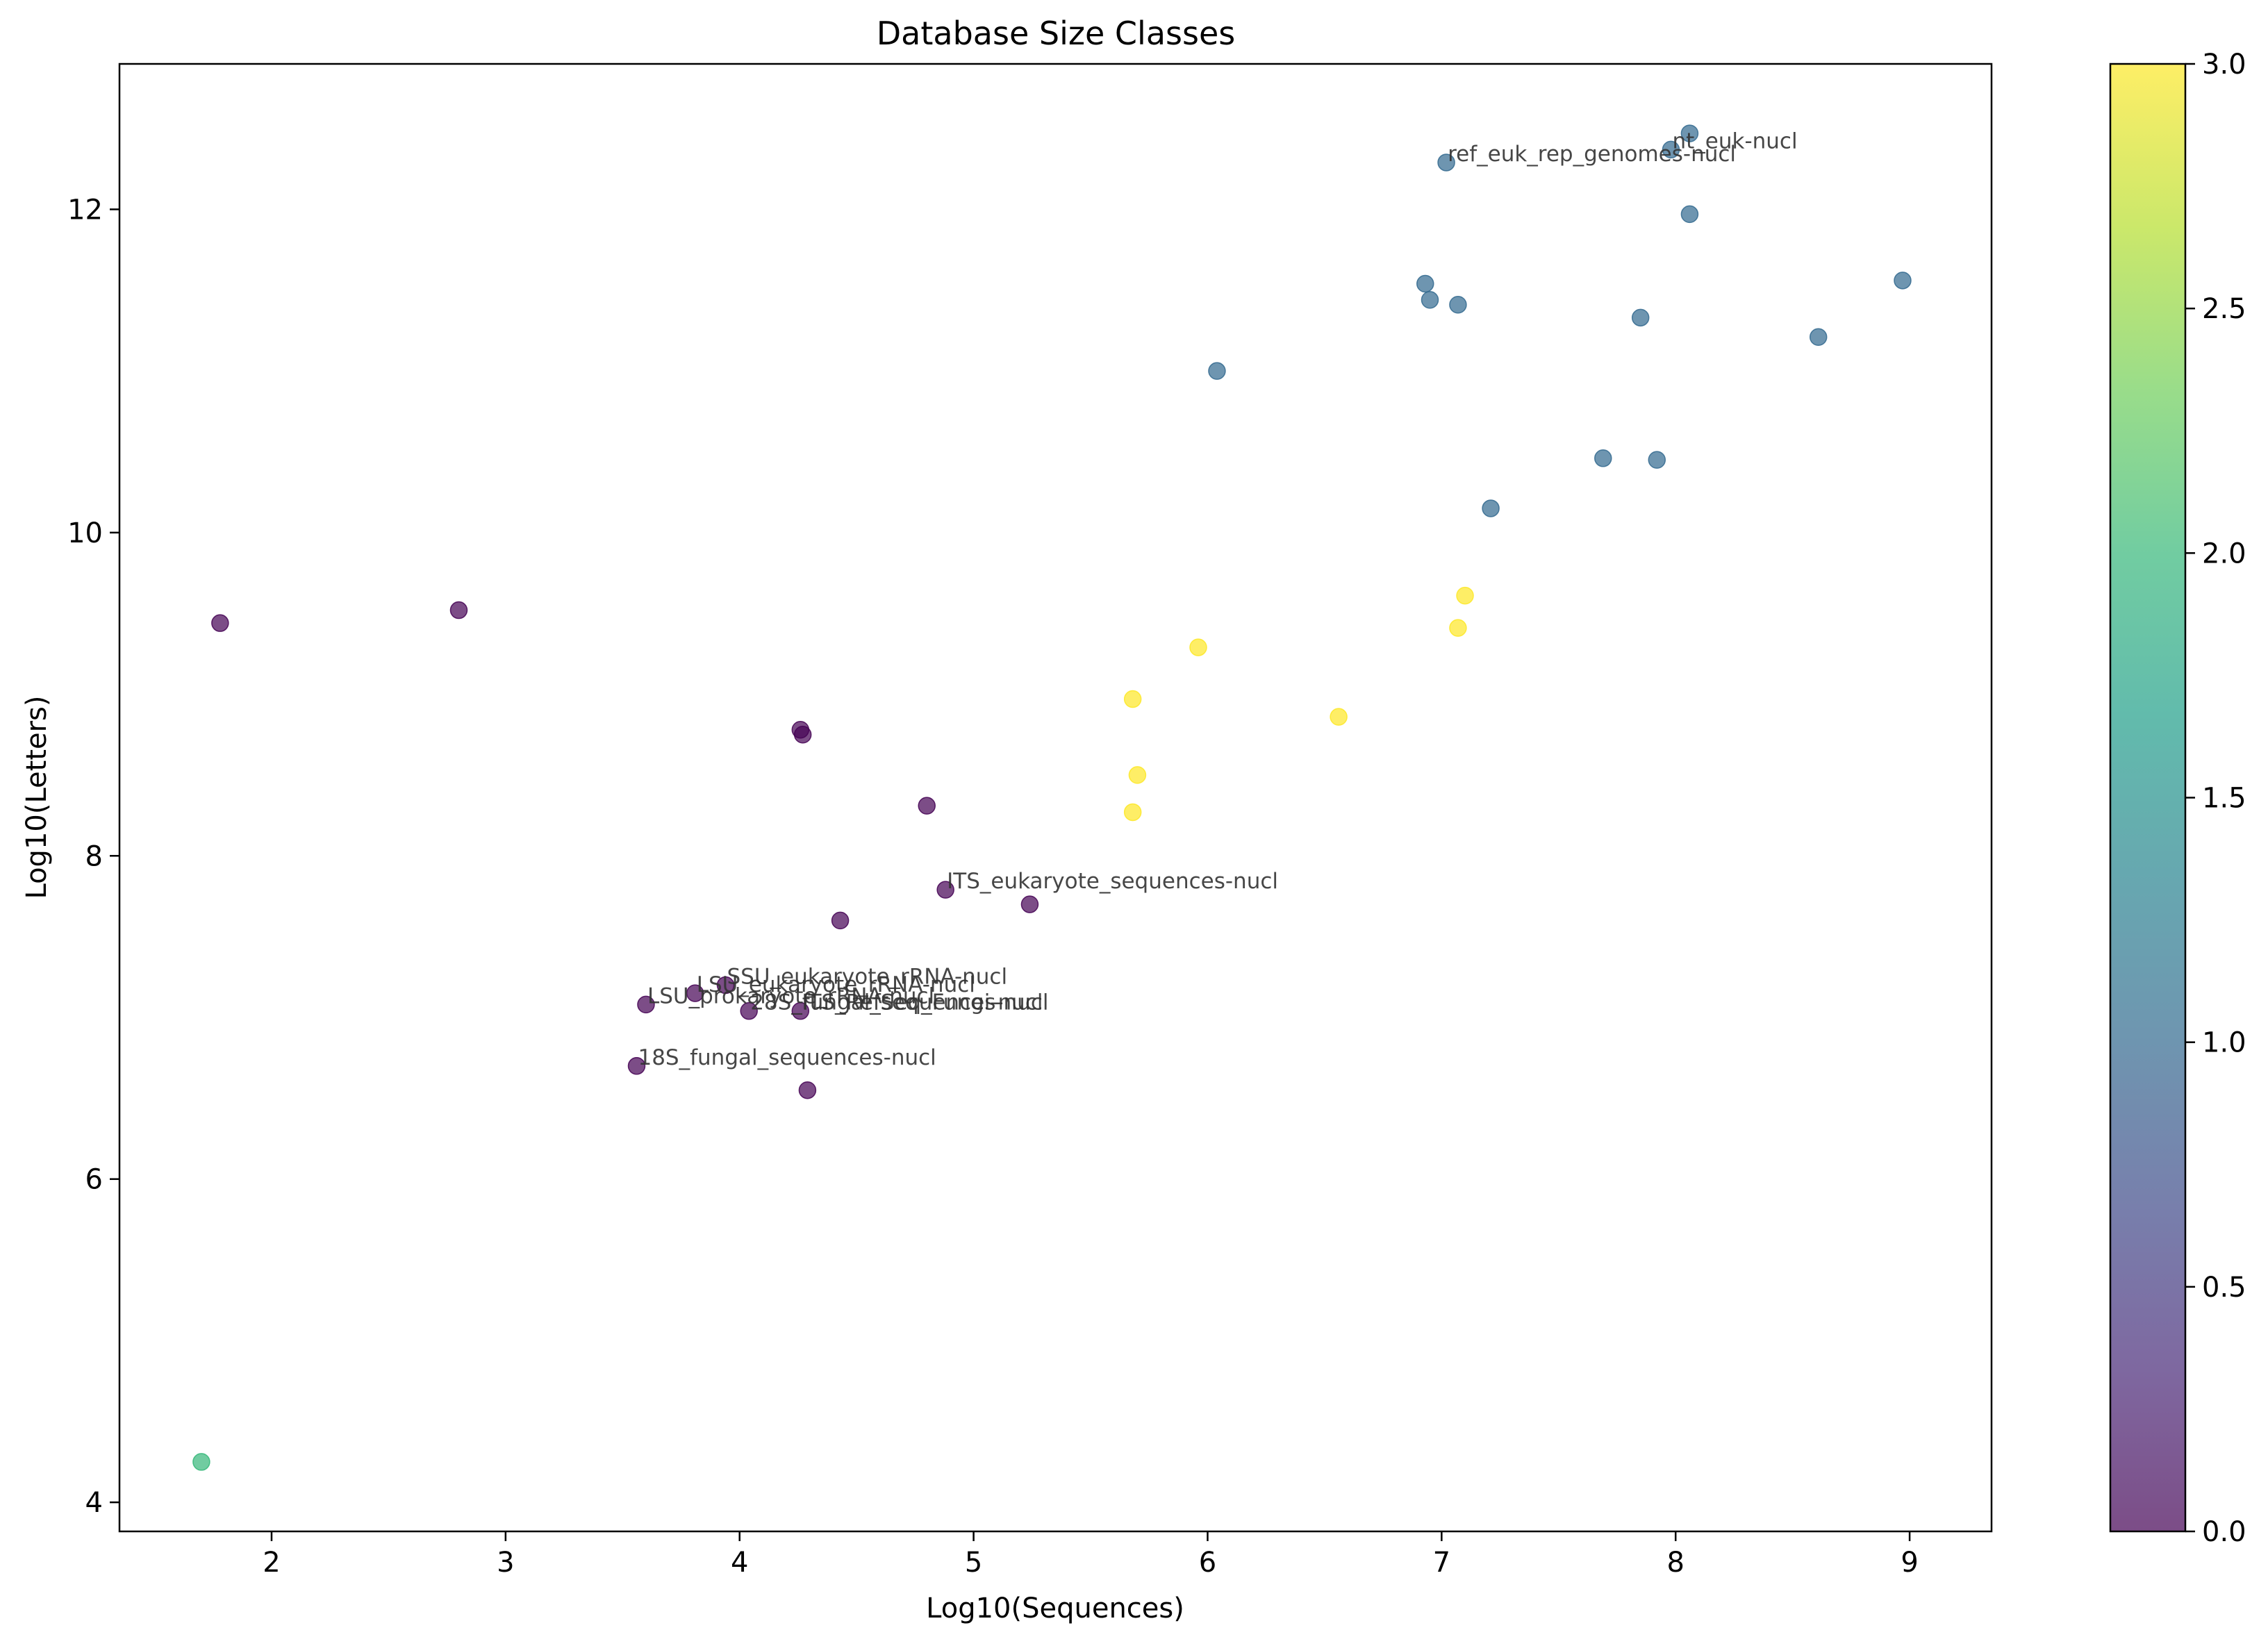 The image size is (2268, 1646). Describe the element at coordinates (1909, 1563) in the screenshot. I see `x-tick-label: 9` at that location.